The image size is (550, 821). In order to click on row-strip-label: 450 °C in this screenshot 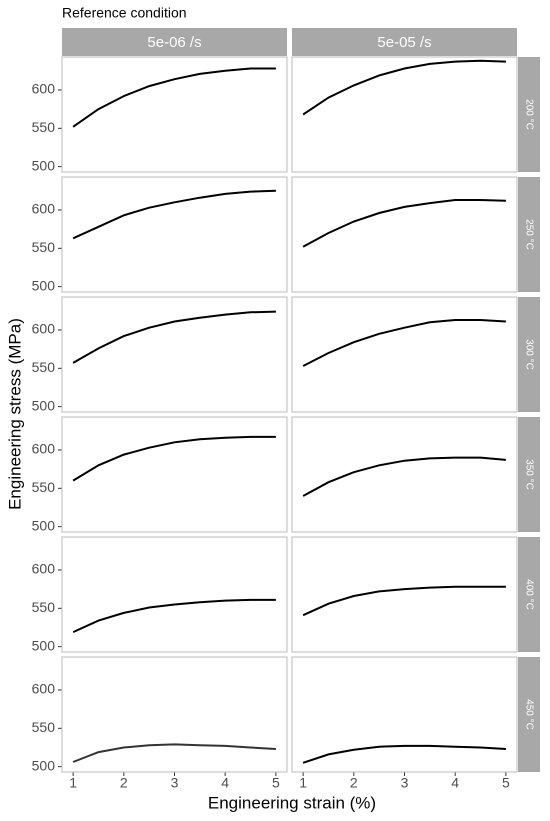, I will do `click(528, 714)`.